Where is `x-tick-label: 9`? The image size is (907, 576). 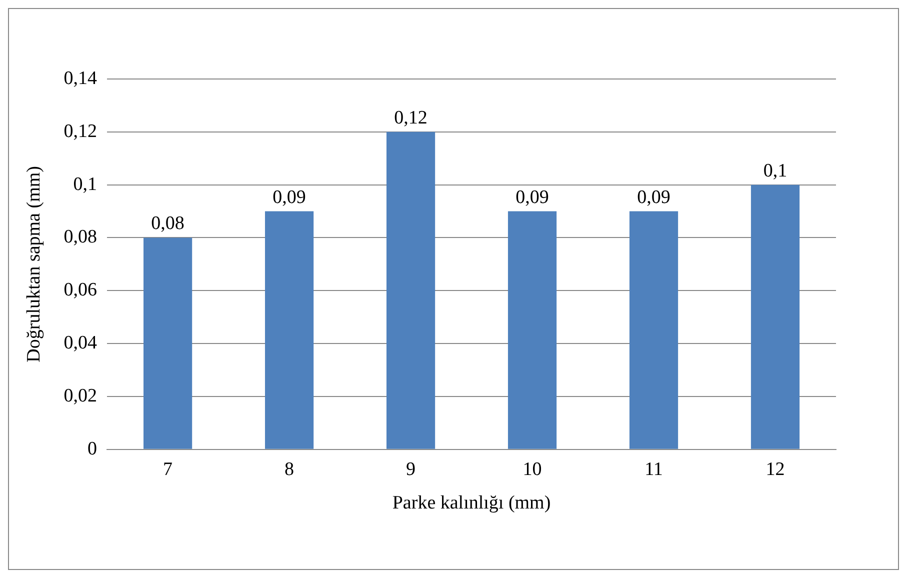
x-tick-label: 9 is located at coordinates (411, 469).